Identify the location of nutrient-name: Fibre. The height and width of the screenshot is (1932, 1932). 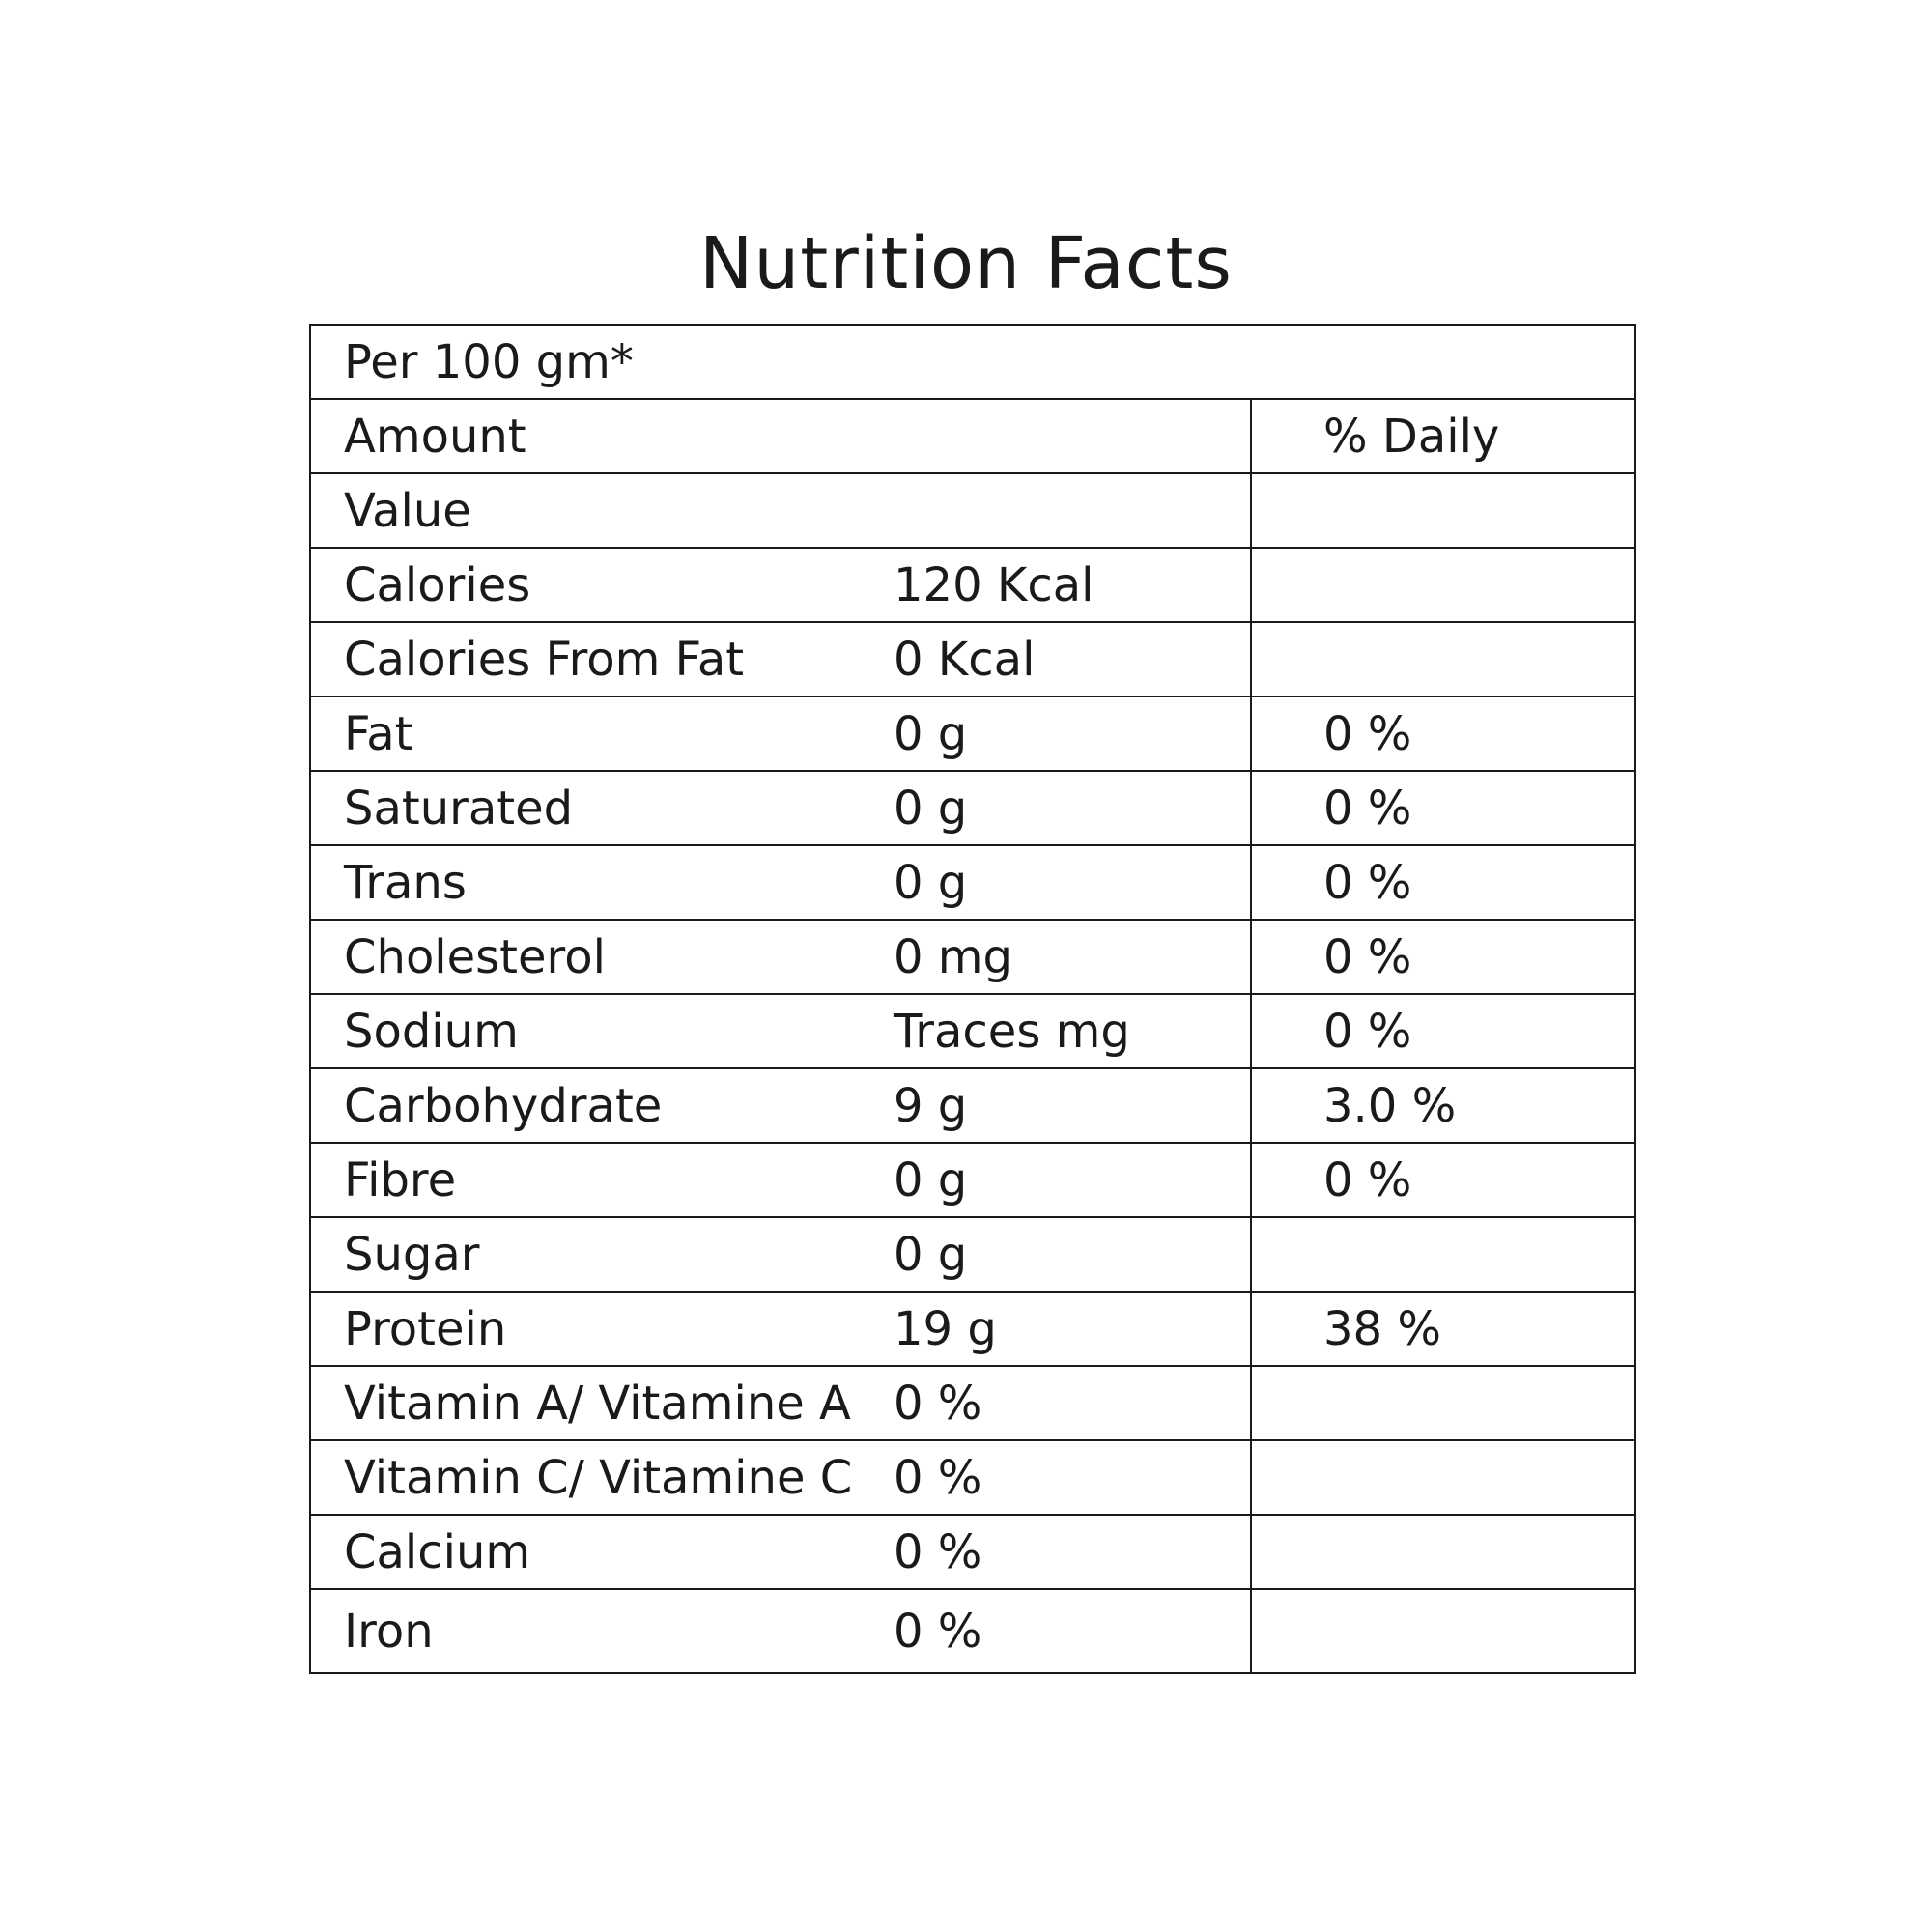
(588, 1180).